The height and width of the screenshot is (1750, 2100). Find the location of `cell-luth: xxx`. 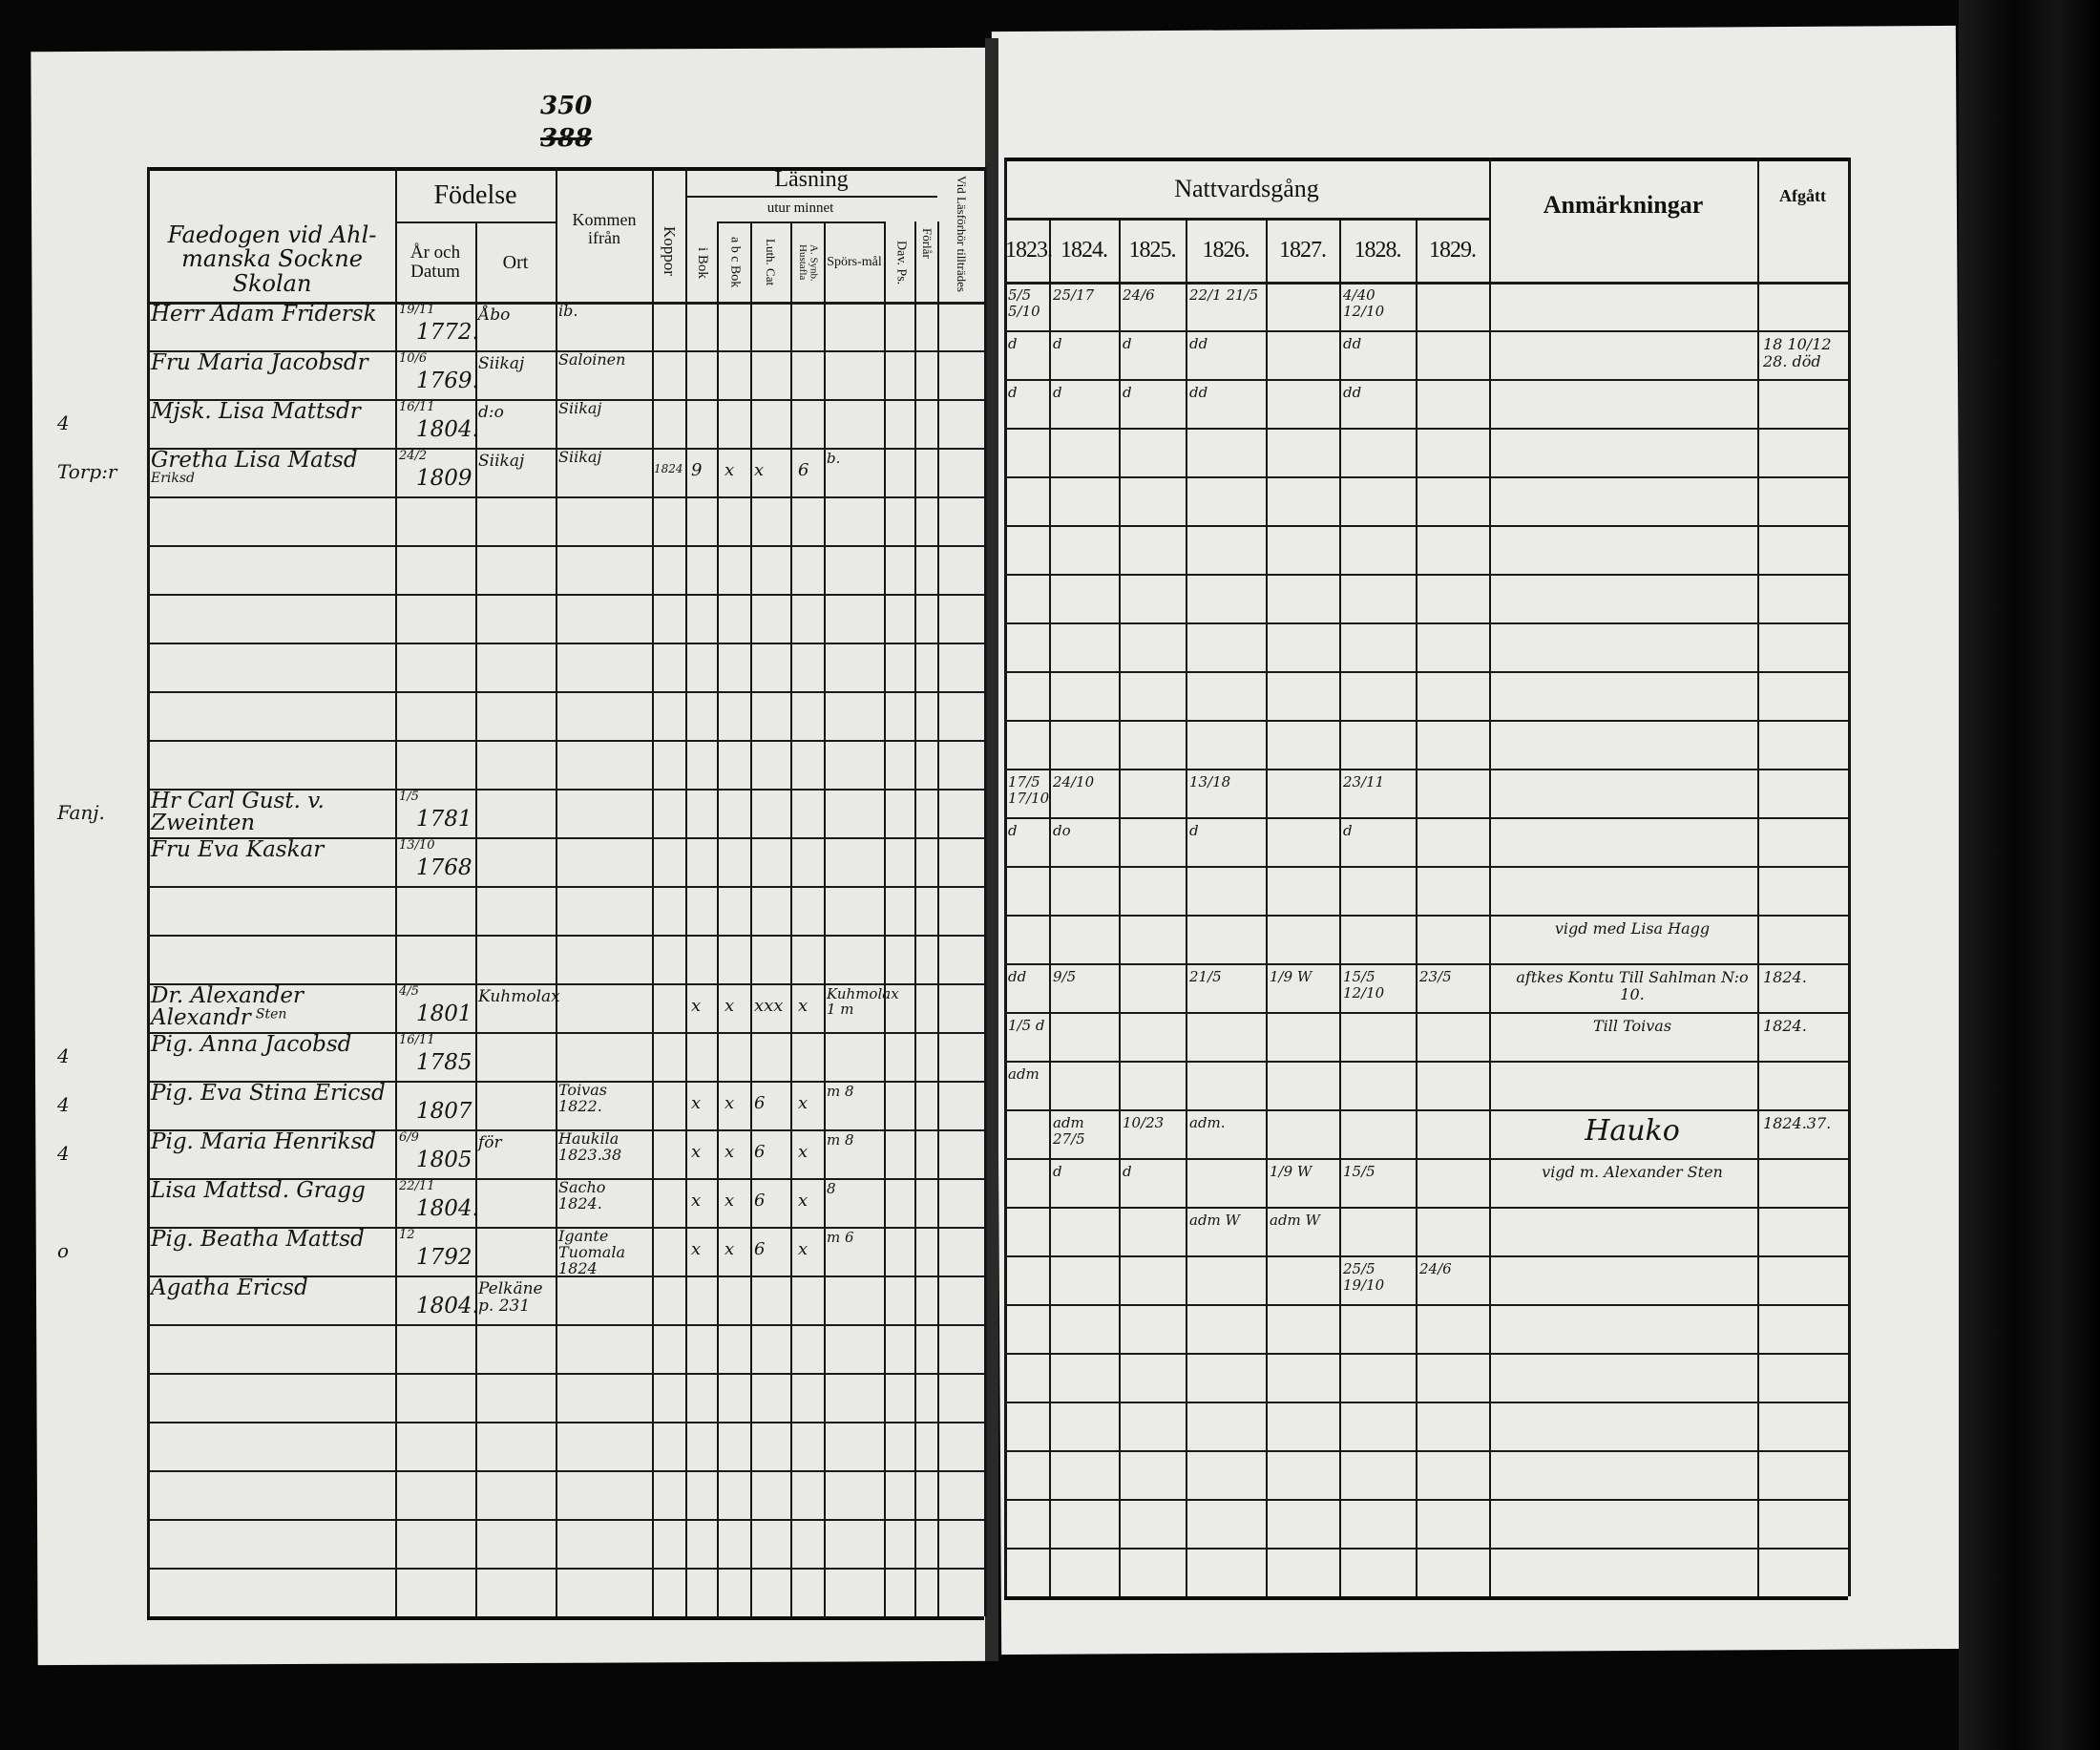

cell-luth: xxx is located at coordinates (769, 1006).